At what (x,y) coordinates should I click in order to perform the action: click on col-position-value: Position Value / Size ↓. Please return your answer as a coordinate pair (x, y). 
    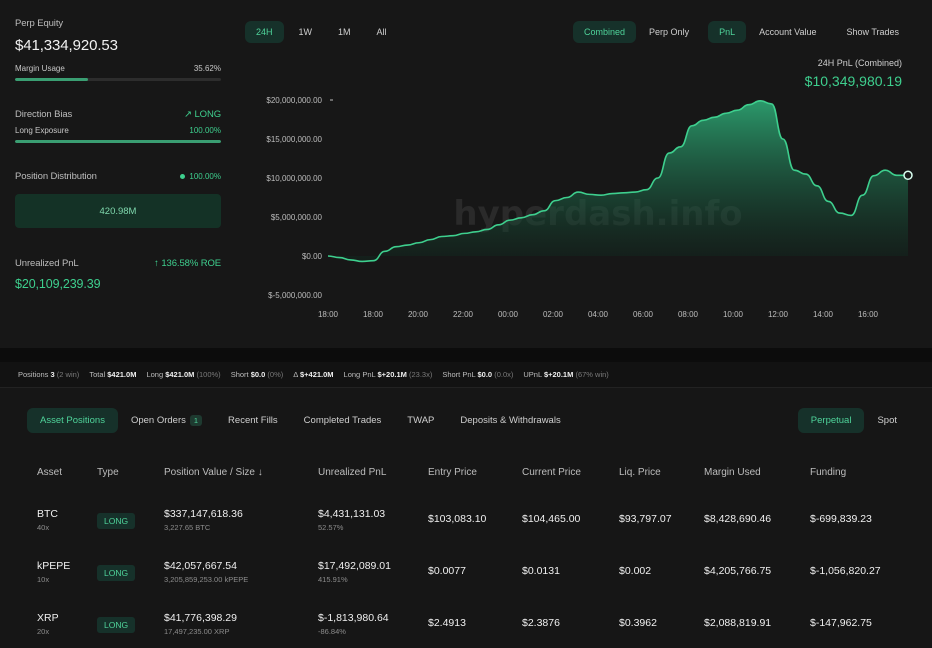
    Looking at the image, I should click on (213, 472).